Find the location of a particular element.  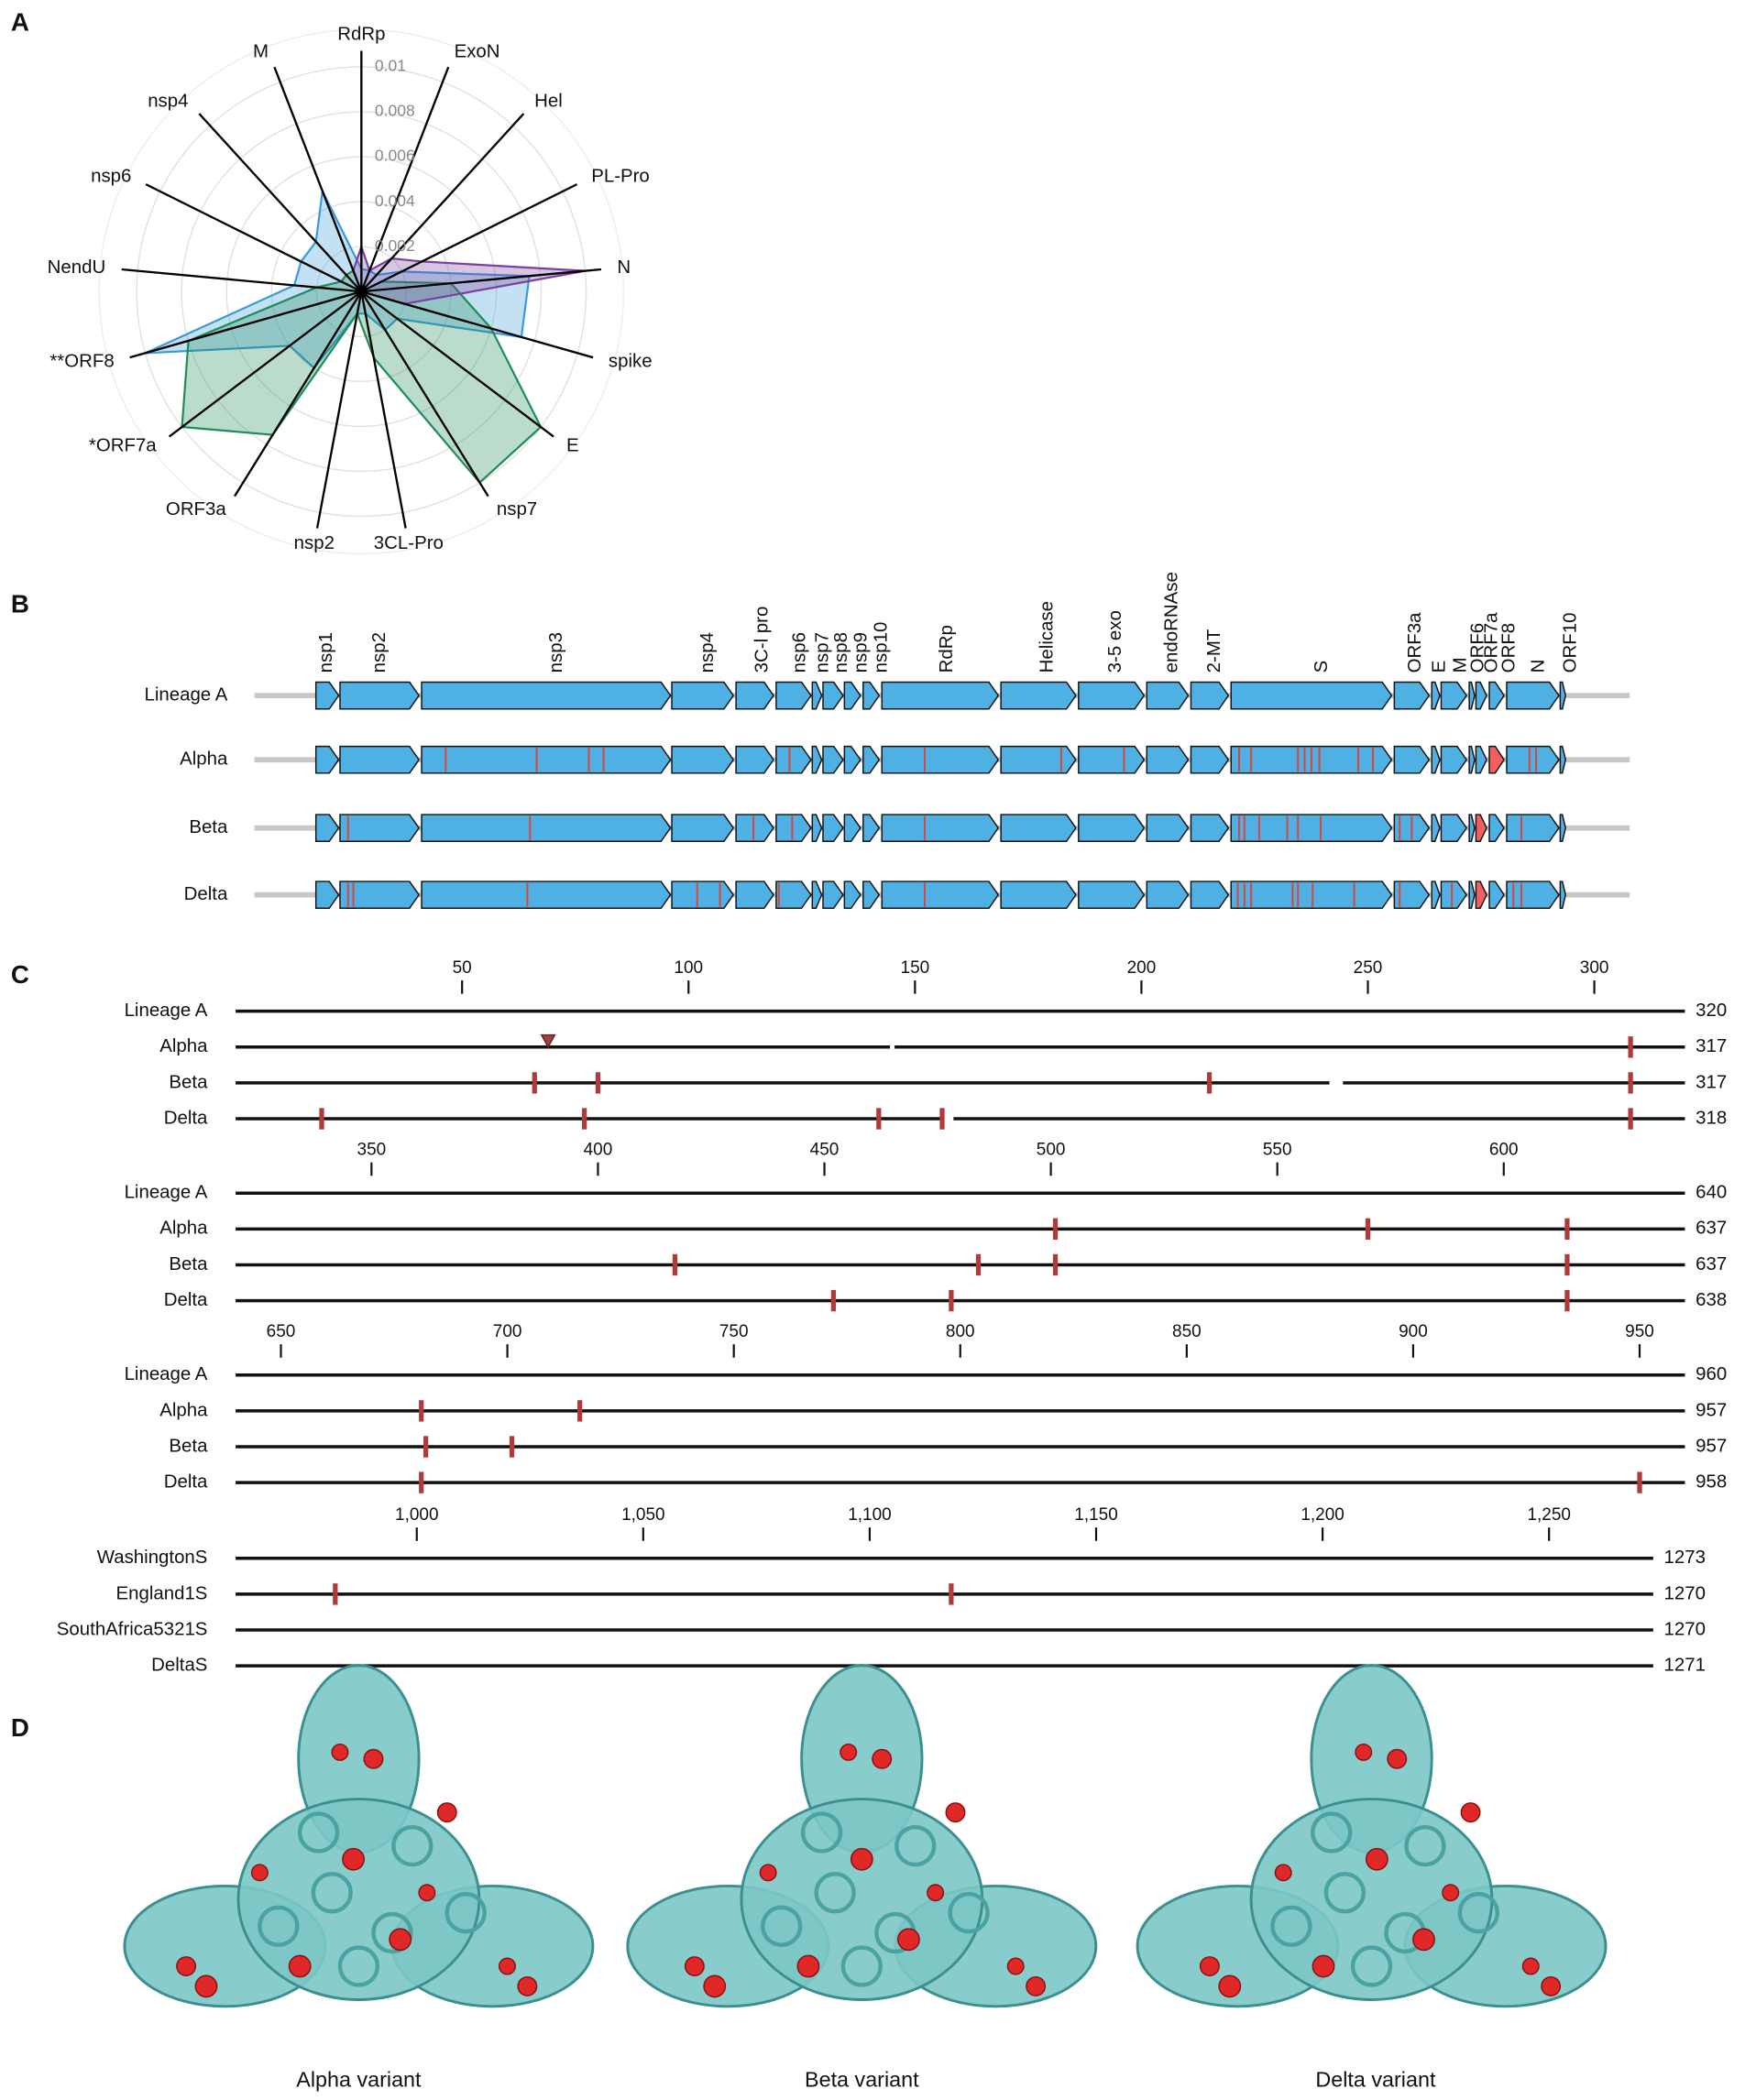

y-tick-label: 0.01 is located at coordinates (390, 66).